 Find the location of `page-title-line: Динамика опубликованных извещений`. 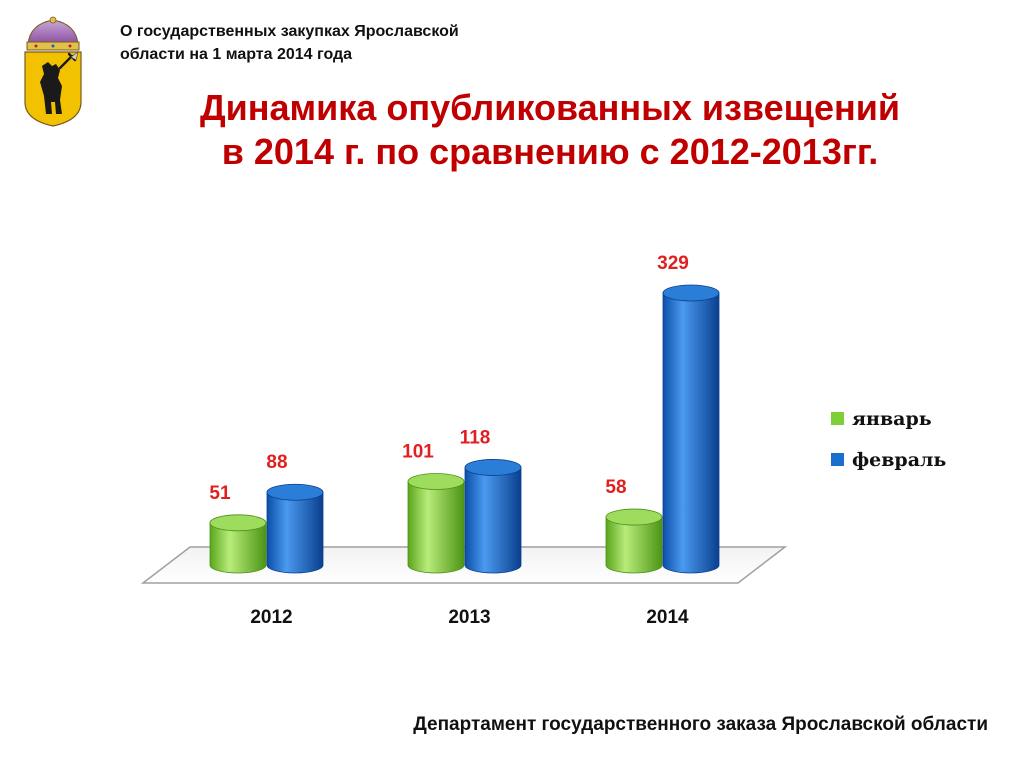

page-title-line: Динамика опубликованных извещений is located at coordinates (549, 107).